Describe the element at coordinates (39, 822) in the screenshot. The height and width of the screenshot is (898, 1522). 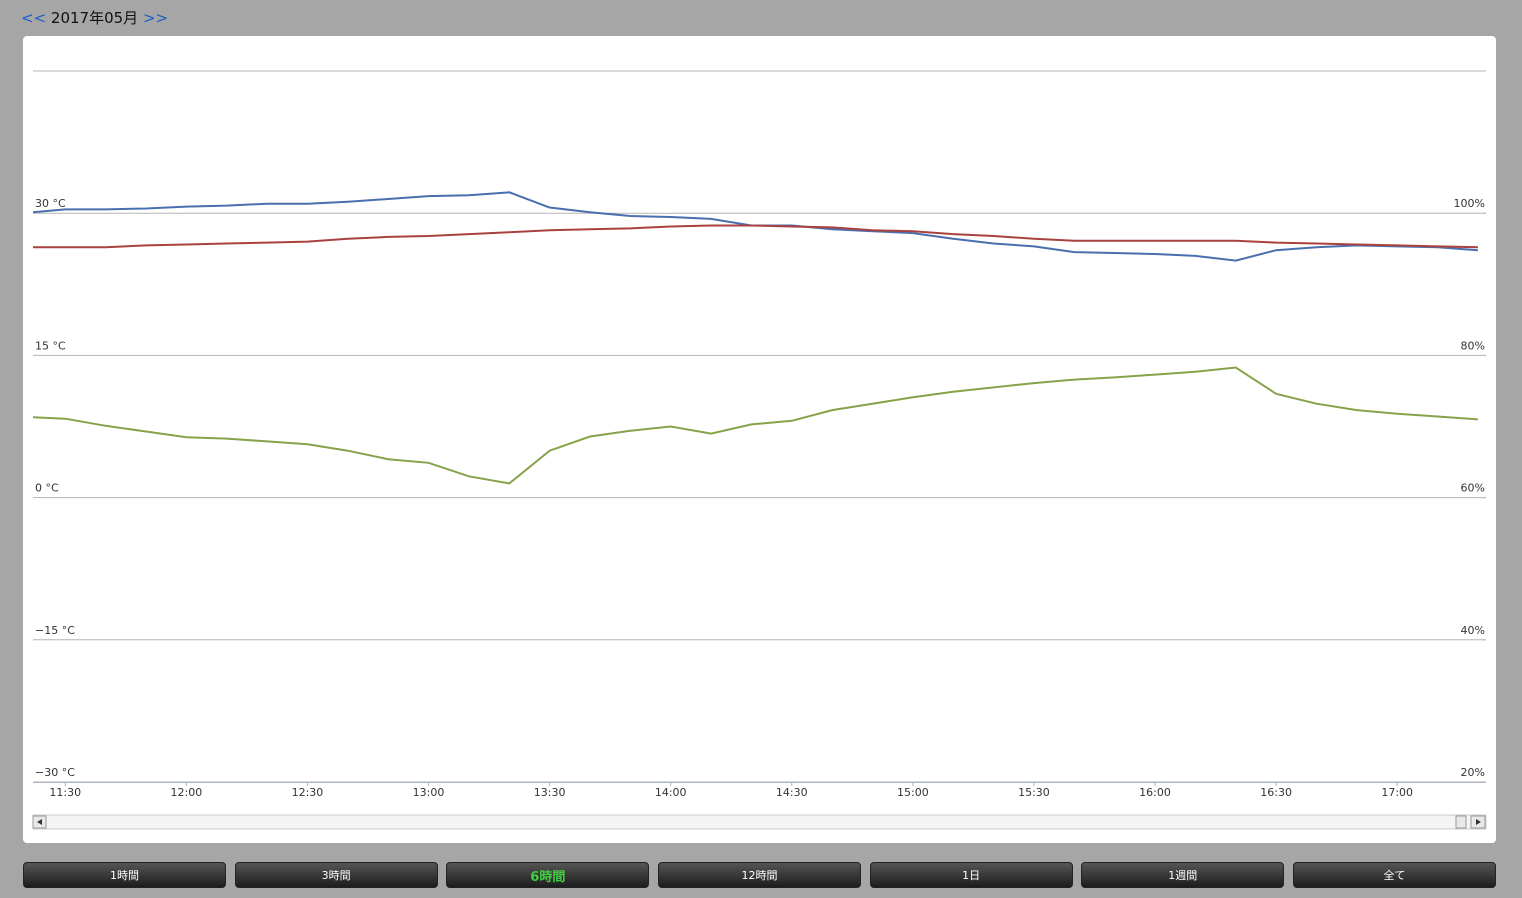
I see `scroll-left-arrow` at that location.